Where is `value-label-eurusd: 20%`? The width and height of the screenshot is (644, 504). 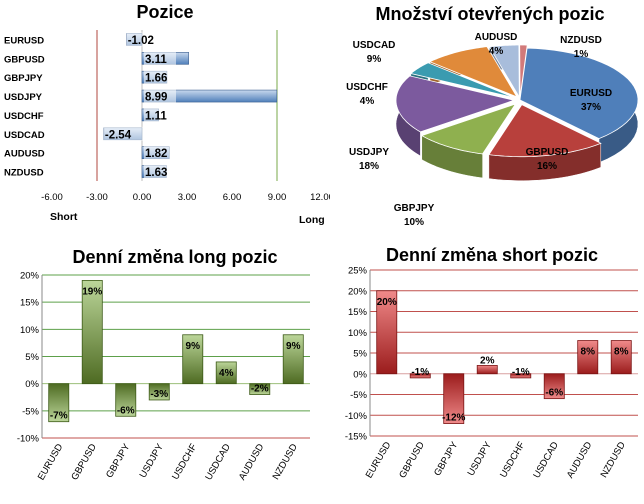
value-label-eurusd: 20% is located at coordinates (387, 302).